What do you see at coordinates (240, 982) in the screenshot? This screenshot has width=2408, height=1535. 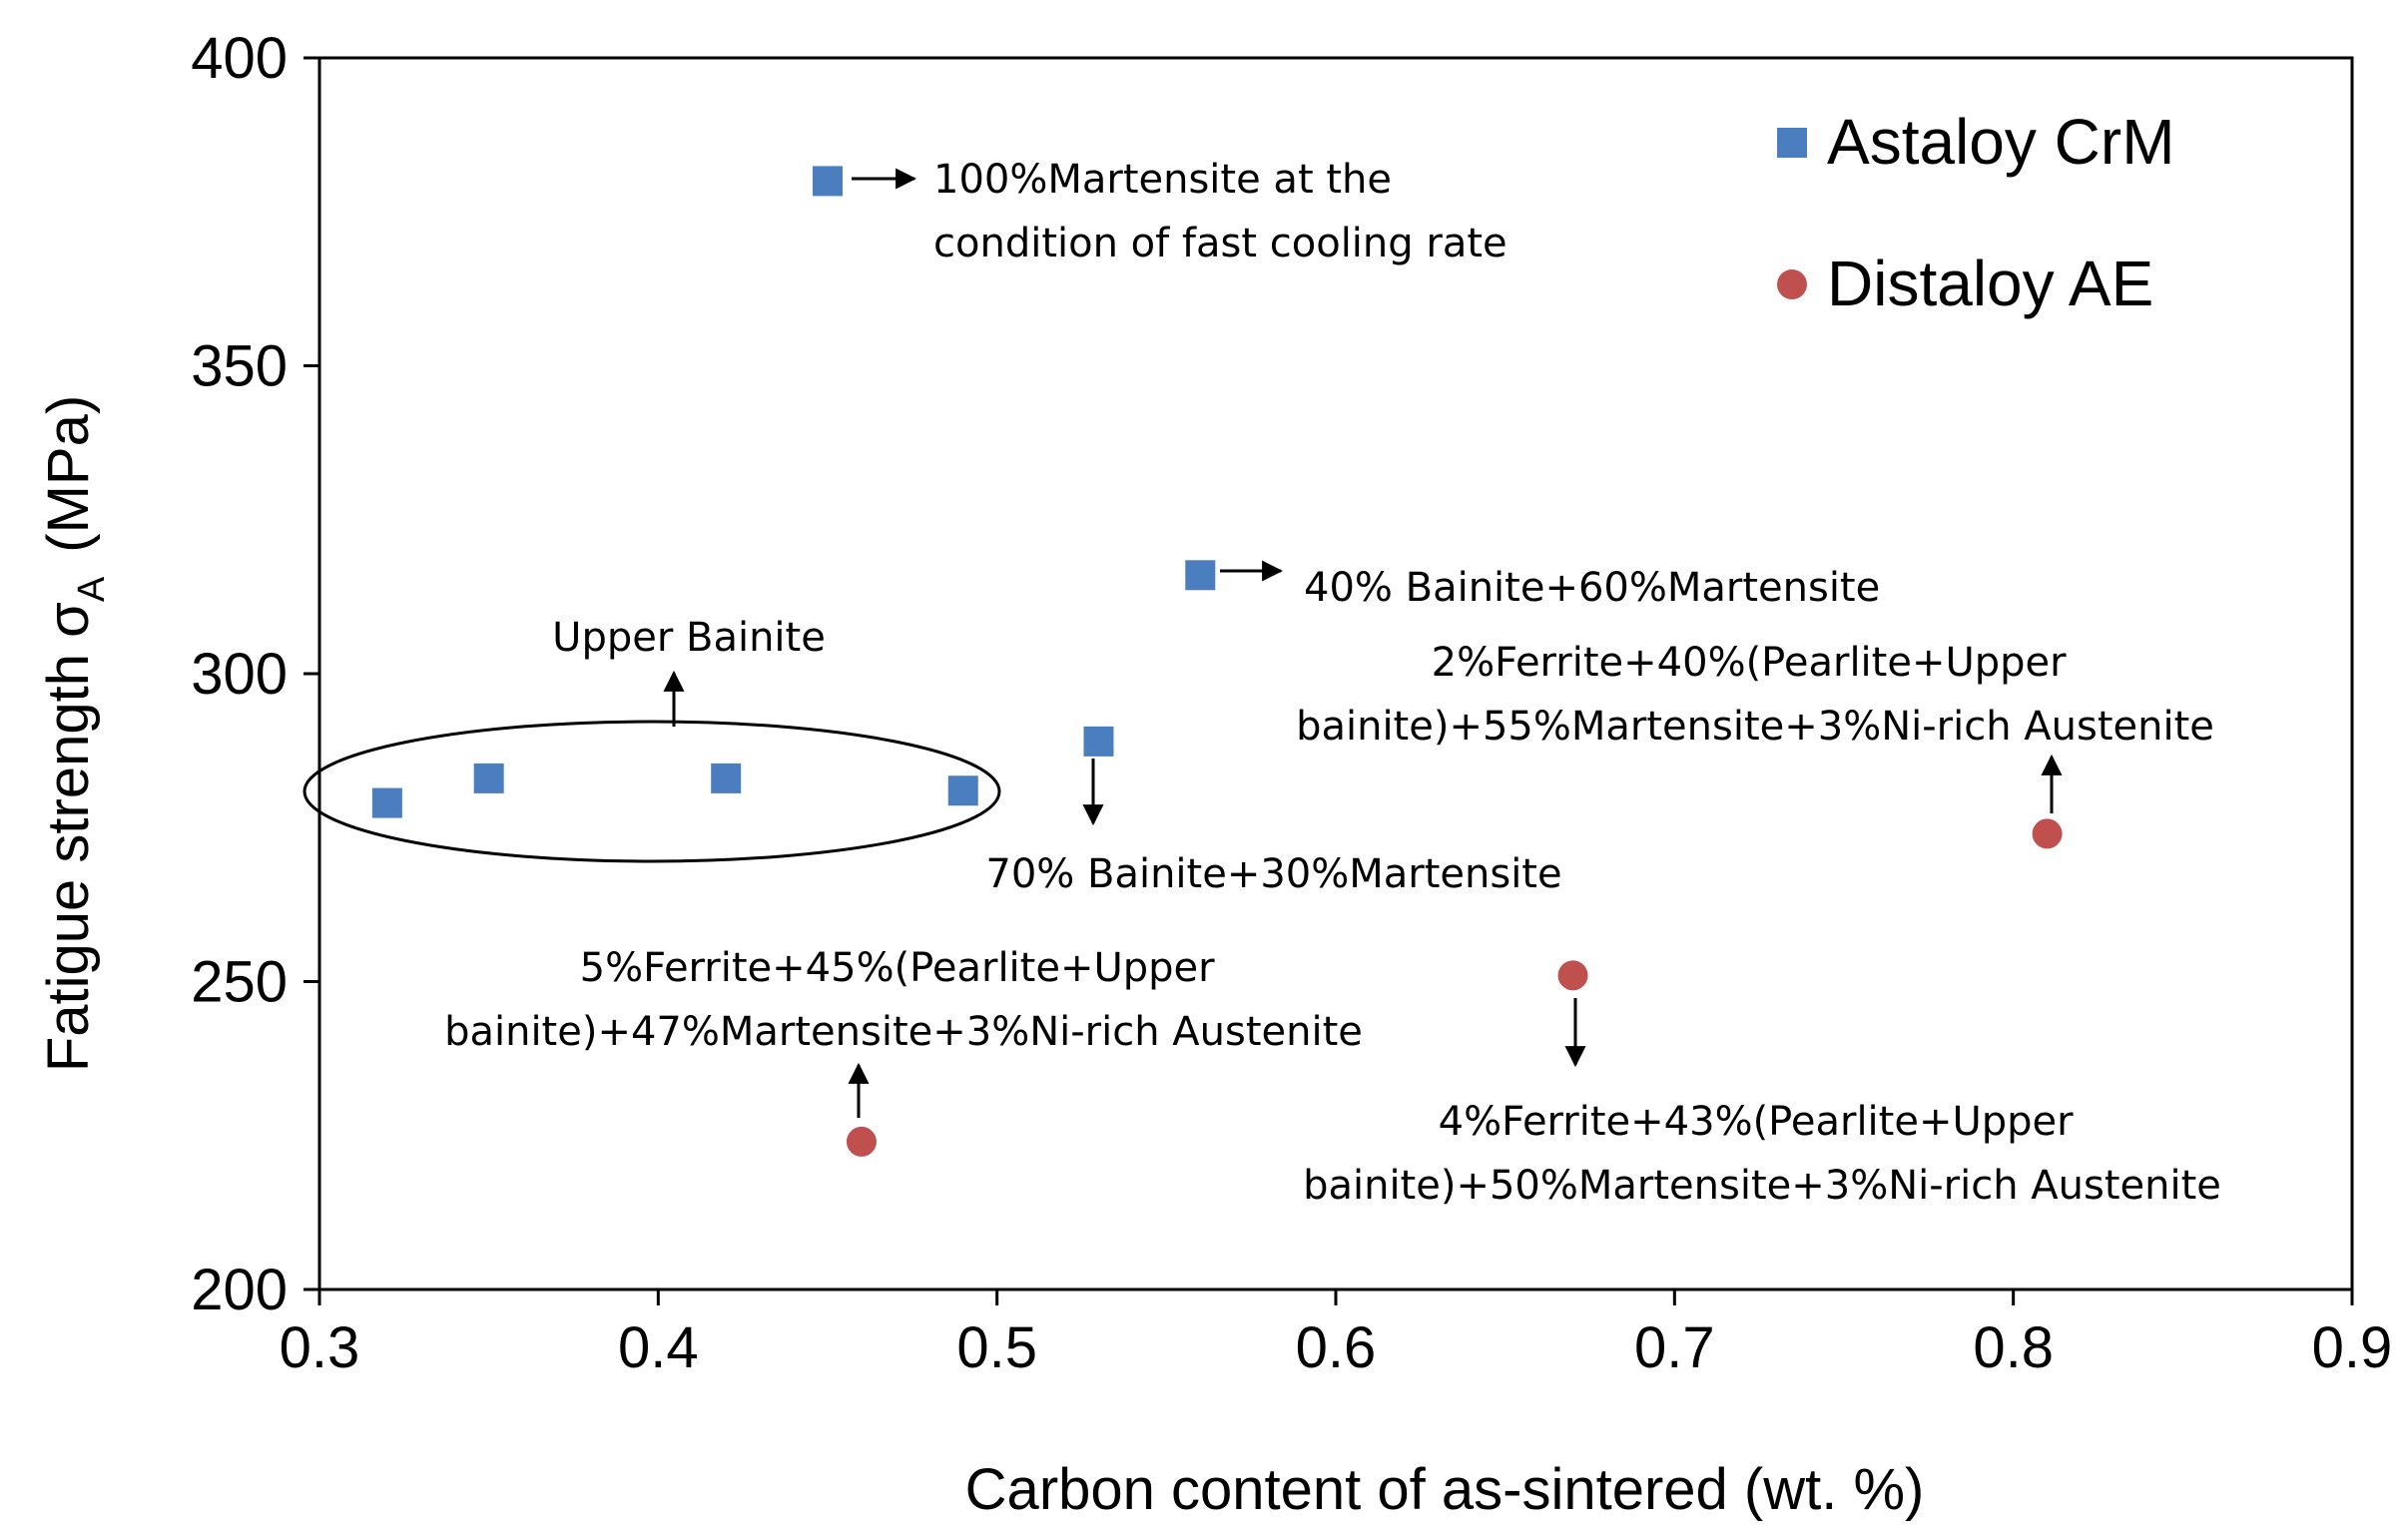 I see `y-tick-label: 250` at bounding box center [240, 982].